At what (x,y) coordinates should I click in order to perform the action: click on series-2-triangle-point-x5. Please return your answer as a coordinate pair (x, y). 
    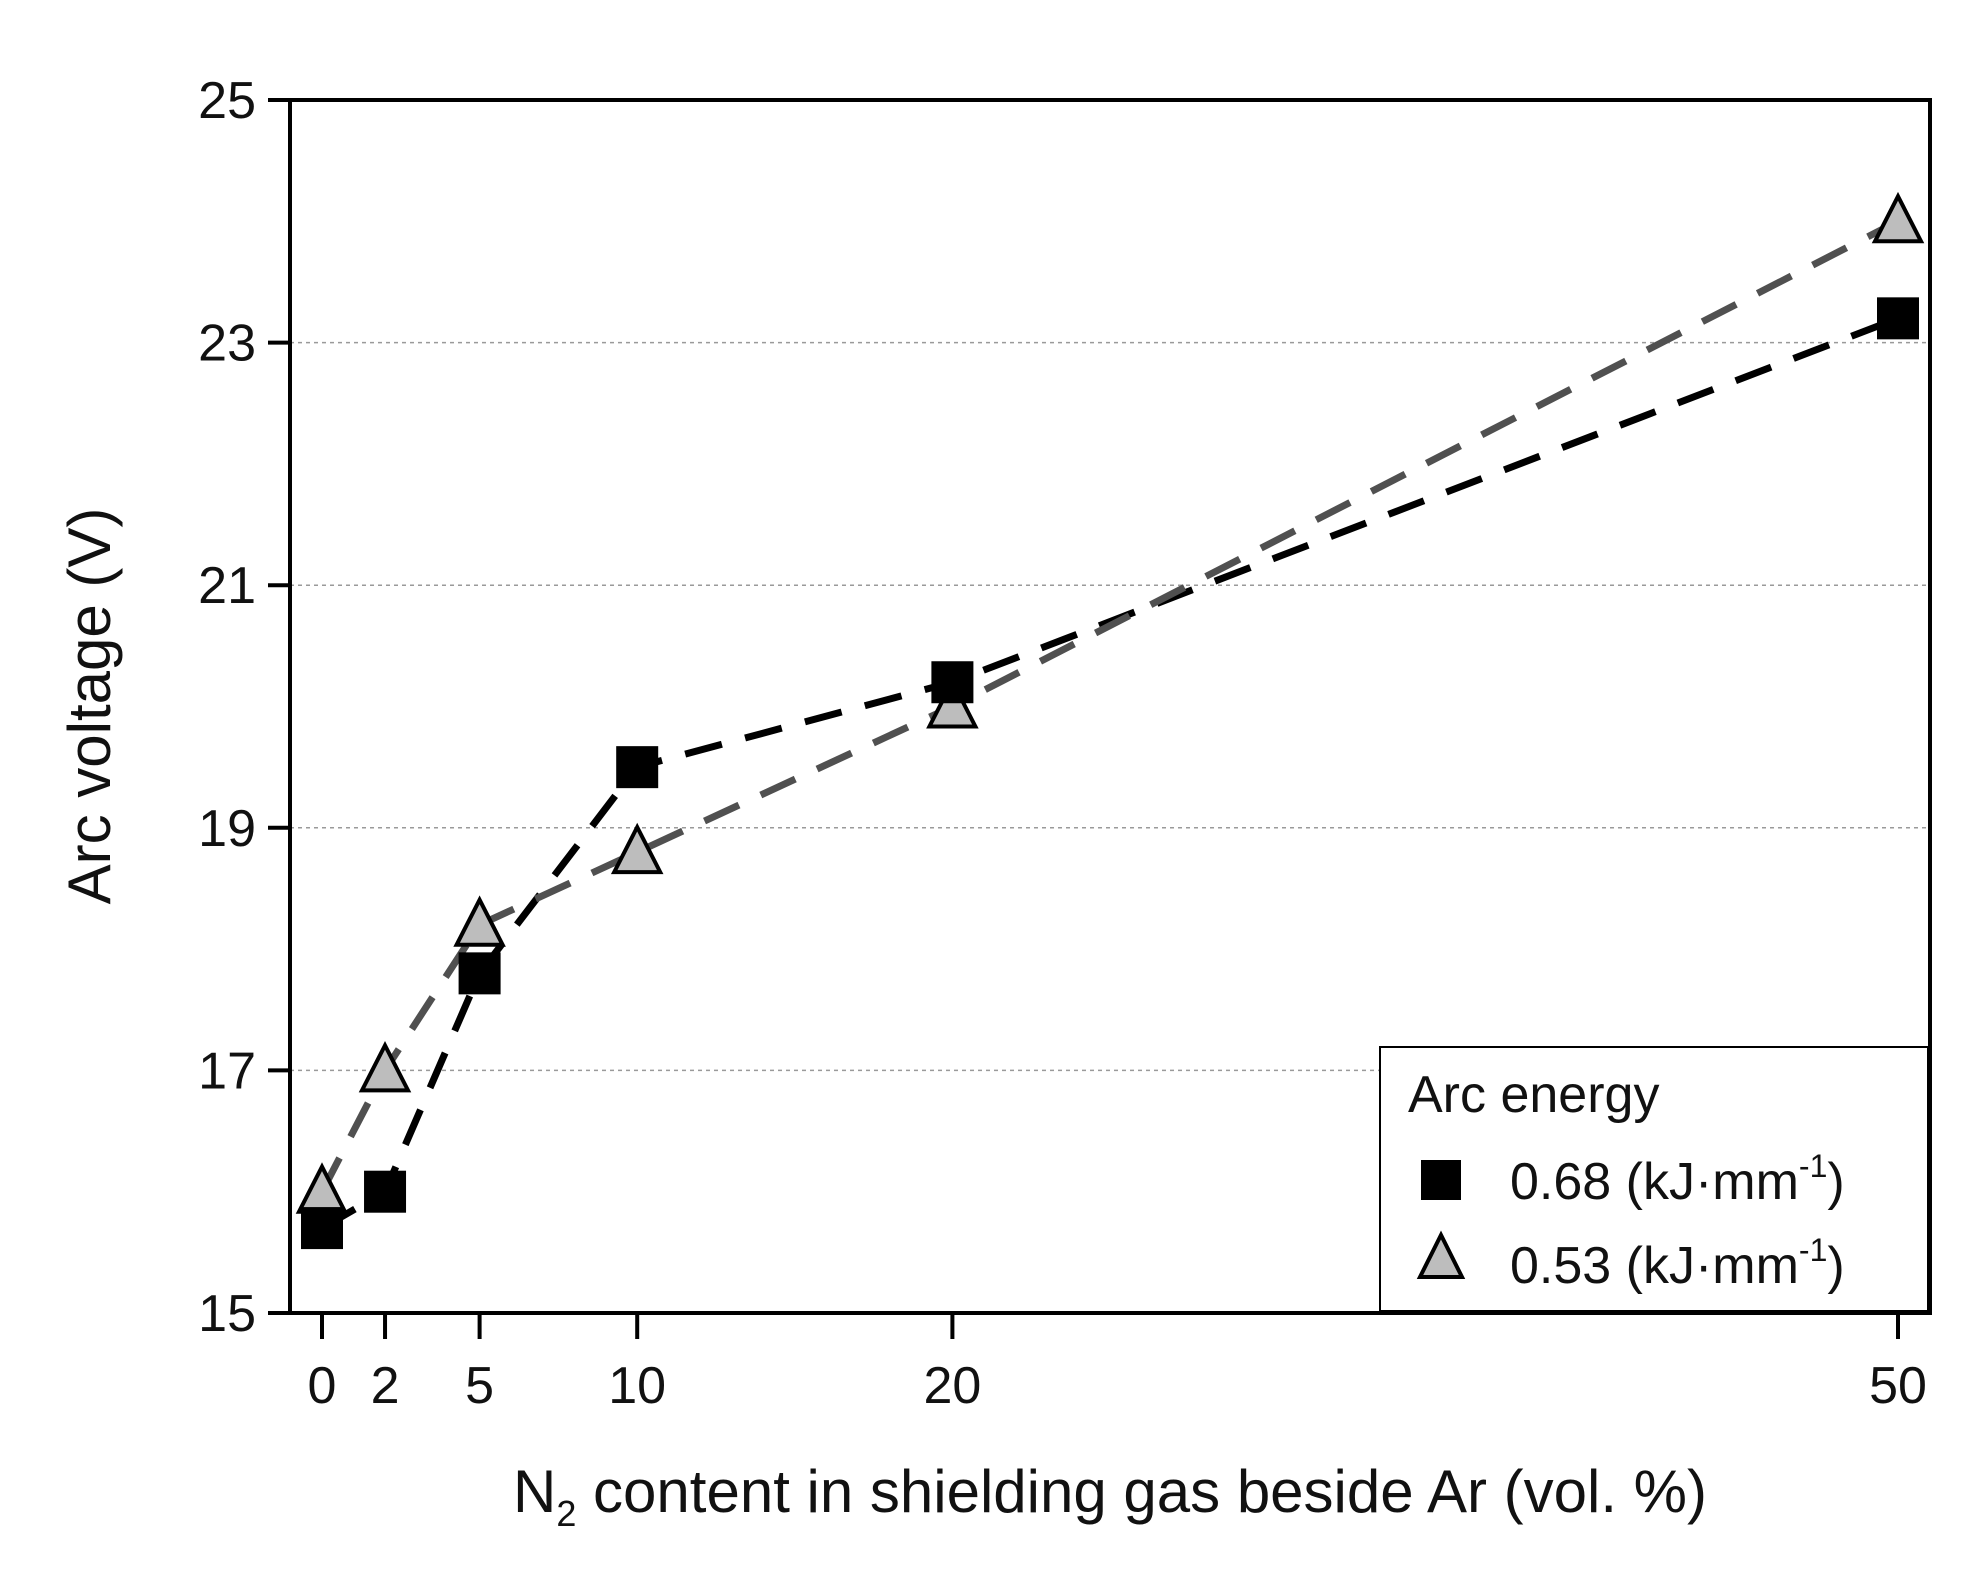
    Looking at the image, I should click on (479, 921).